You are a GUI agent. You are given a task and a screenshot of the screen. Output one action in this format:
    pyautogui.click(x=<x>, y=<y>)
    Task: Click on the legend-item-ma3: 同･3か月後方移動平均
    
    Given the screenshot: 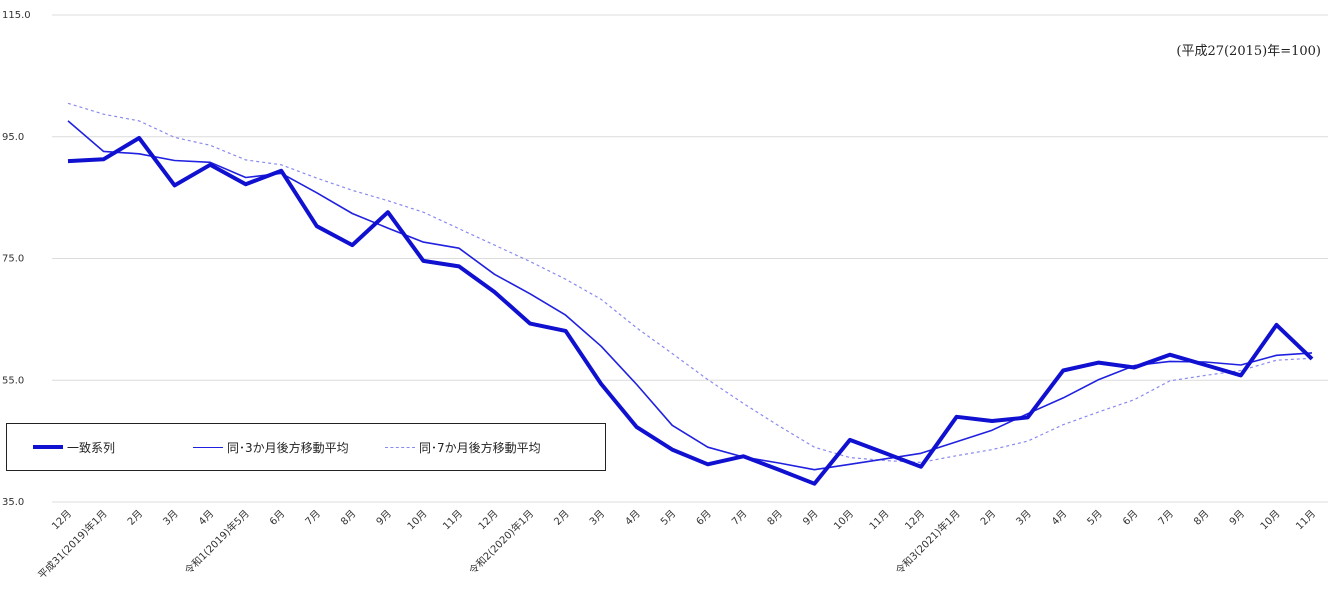 What is the action you would take?
    pyautogui.click(x=271, y=447)
    